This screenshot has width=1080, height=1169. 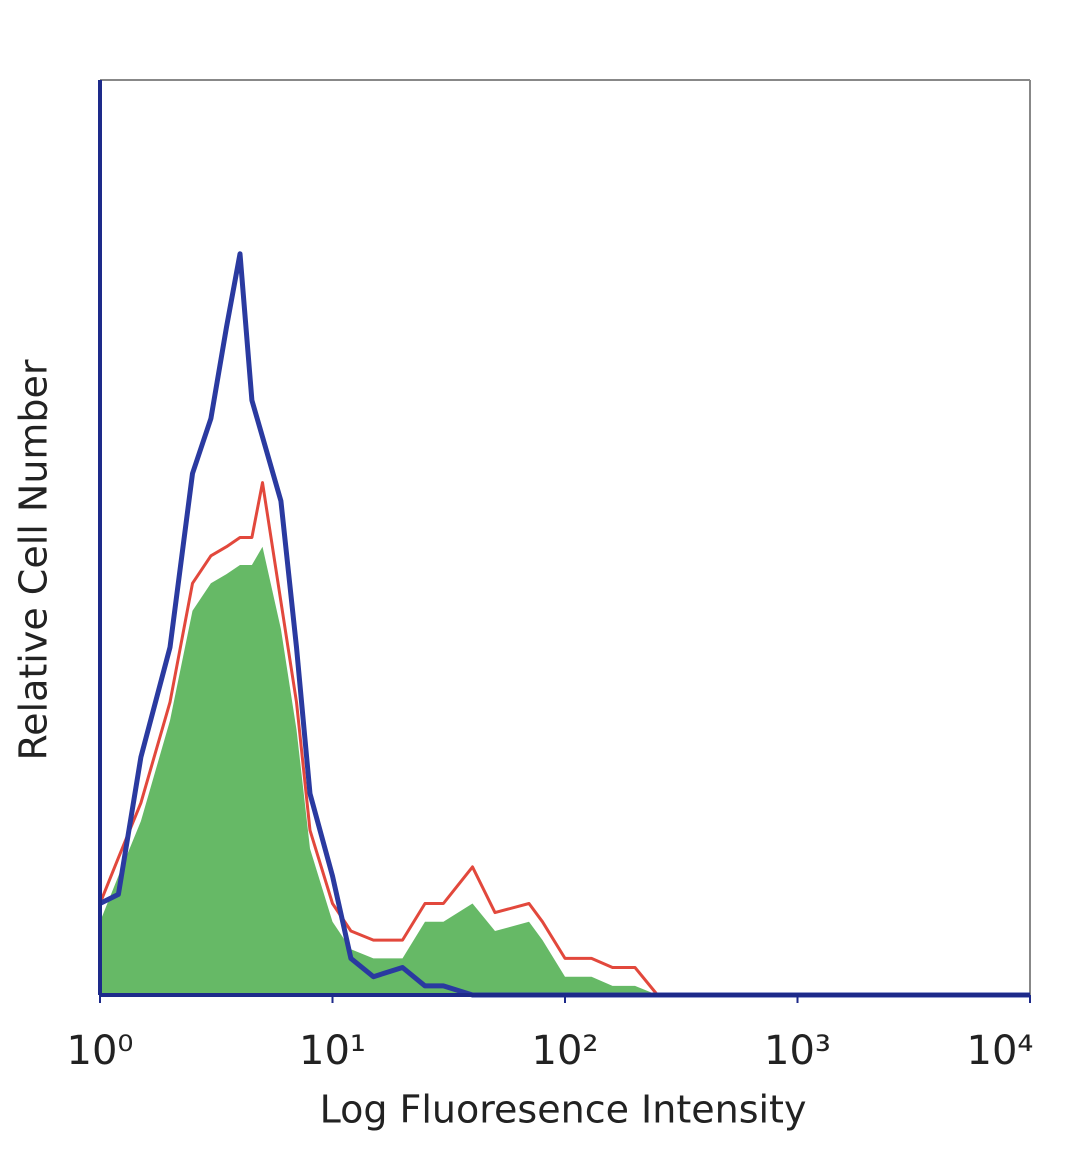 What do you see at coordinates (1000, 1051) in the screenshot?
I see `x-tick-label: 10⁴` at bounding box center [1000, 1051].